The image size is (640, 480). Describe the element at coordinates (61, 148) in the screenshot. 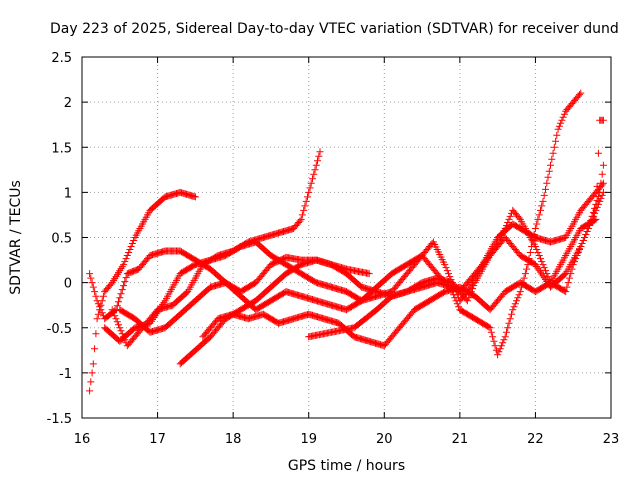

I see `y-tick-label: 1.5` at that location.